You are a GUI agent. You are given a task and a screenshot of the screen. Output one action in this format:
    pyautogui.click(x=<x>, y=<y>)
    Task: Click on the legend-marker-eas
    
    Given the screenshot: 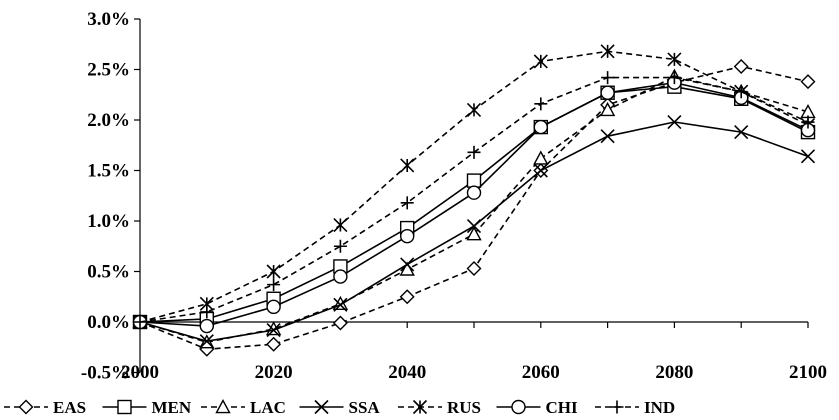 What is the action you would take?
    pyautogui.click(x=26, y=407)
    